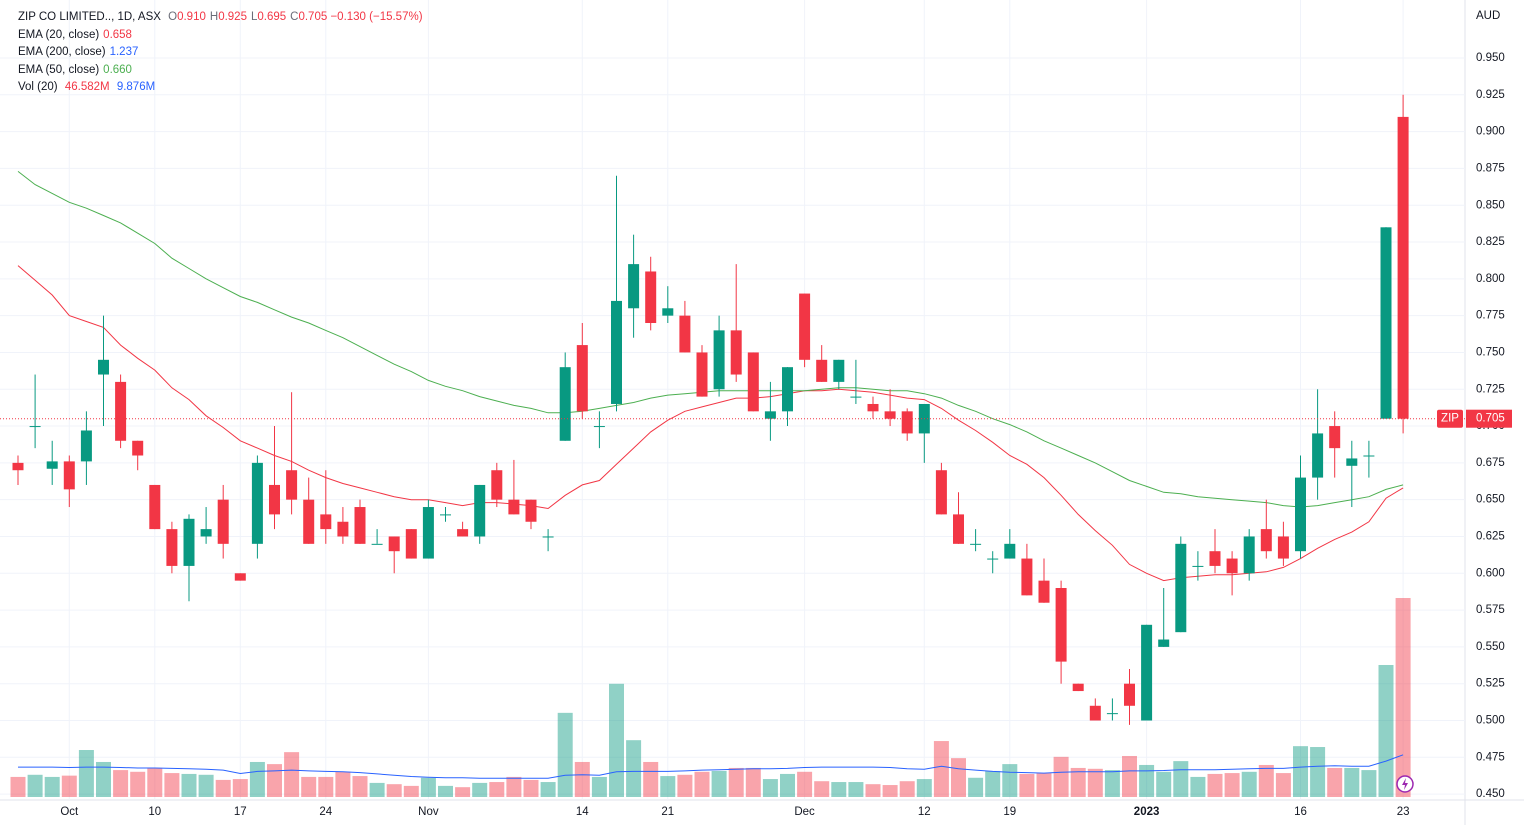  What do you see at coordinates (117, 69) in the screenshot?
I see `indicator-value: 0.660` at bounding box center [117, 69].